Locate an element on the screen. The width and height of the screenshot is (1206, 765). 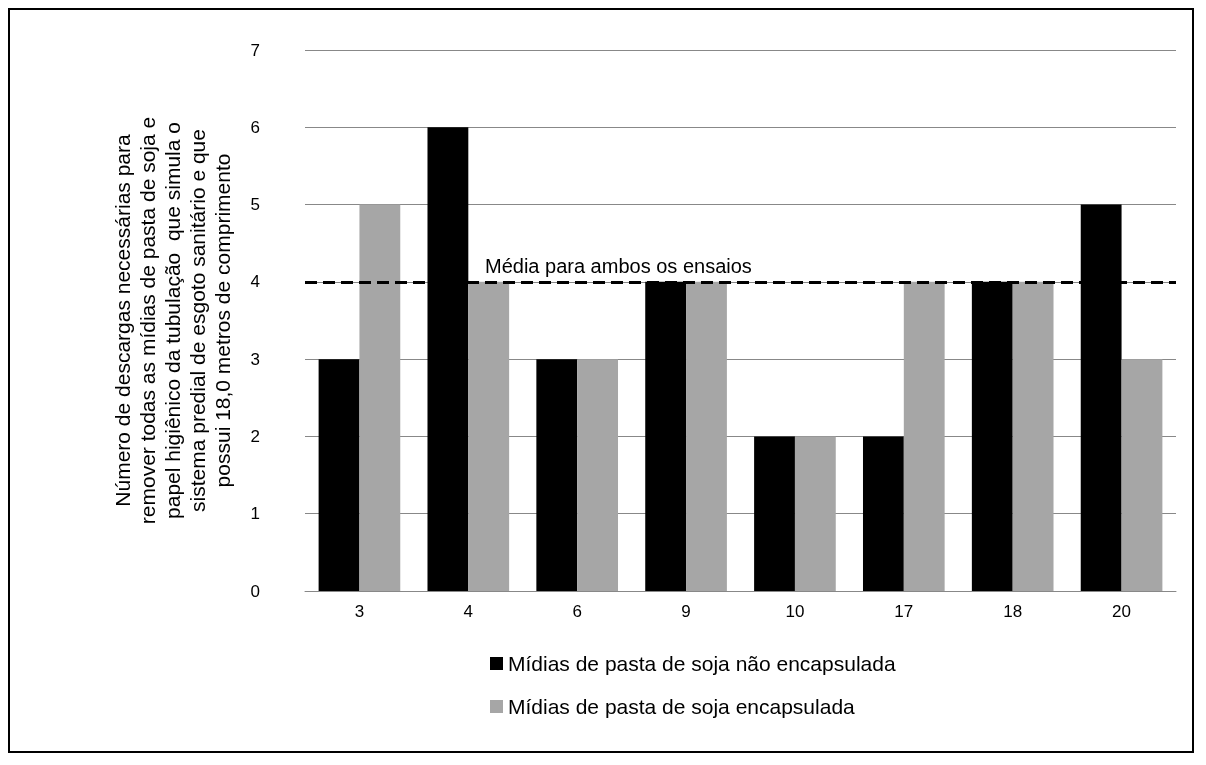
y-tick-label: 4 is located at coordinates (255, 282).